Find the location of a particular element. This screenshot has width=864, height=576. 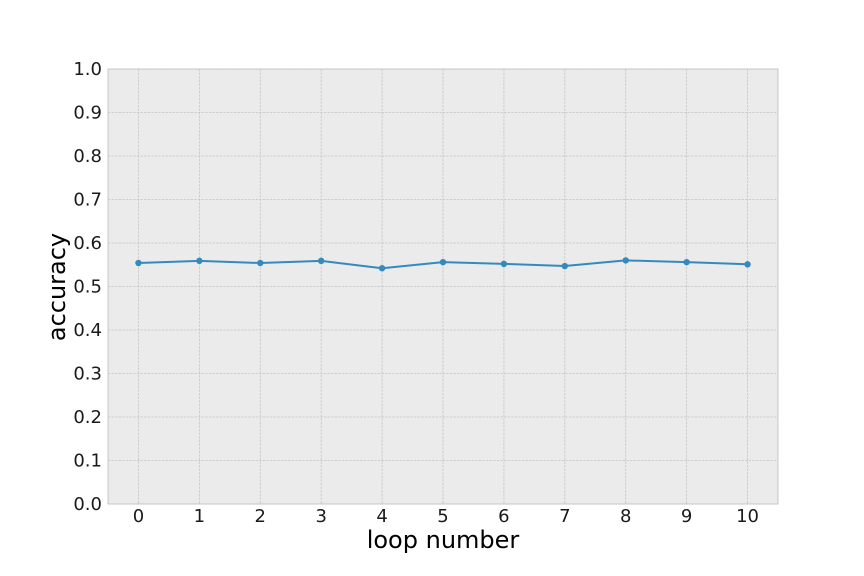

y-tick-label: 0.2 is located at coordinates (87, 417).